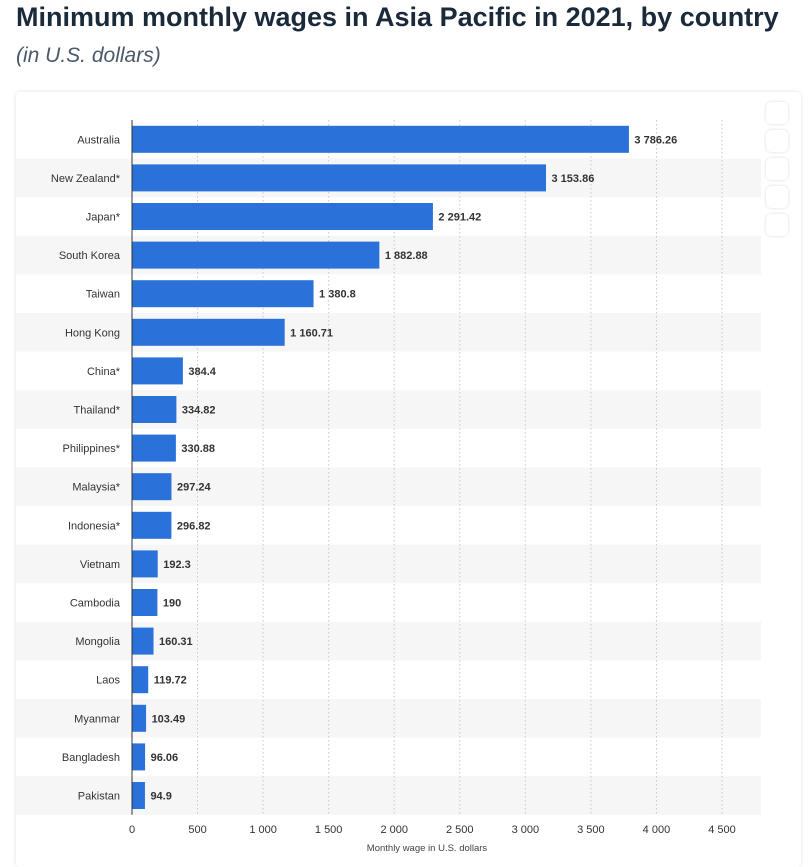 The width and height of the screenshot is (812, 867). What do you see at coordinates (406, 256) in the screenshot?
I see `data-label: 1 882.88` at bounding box center [406, 256].